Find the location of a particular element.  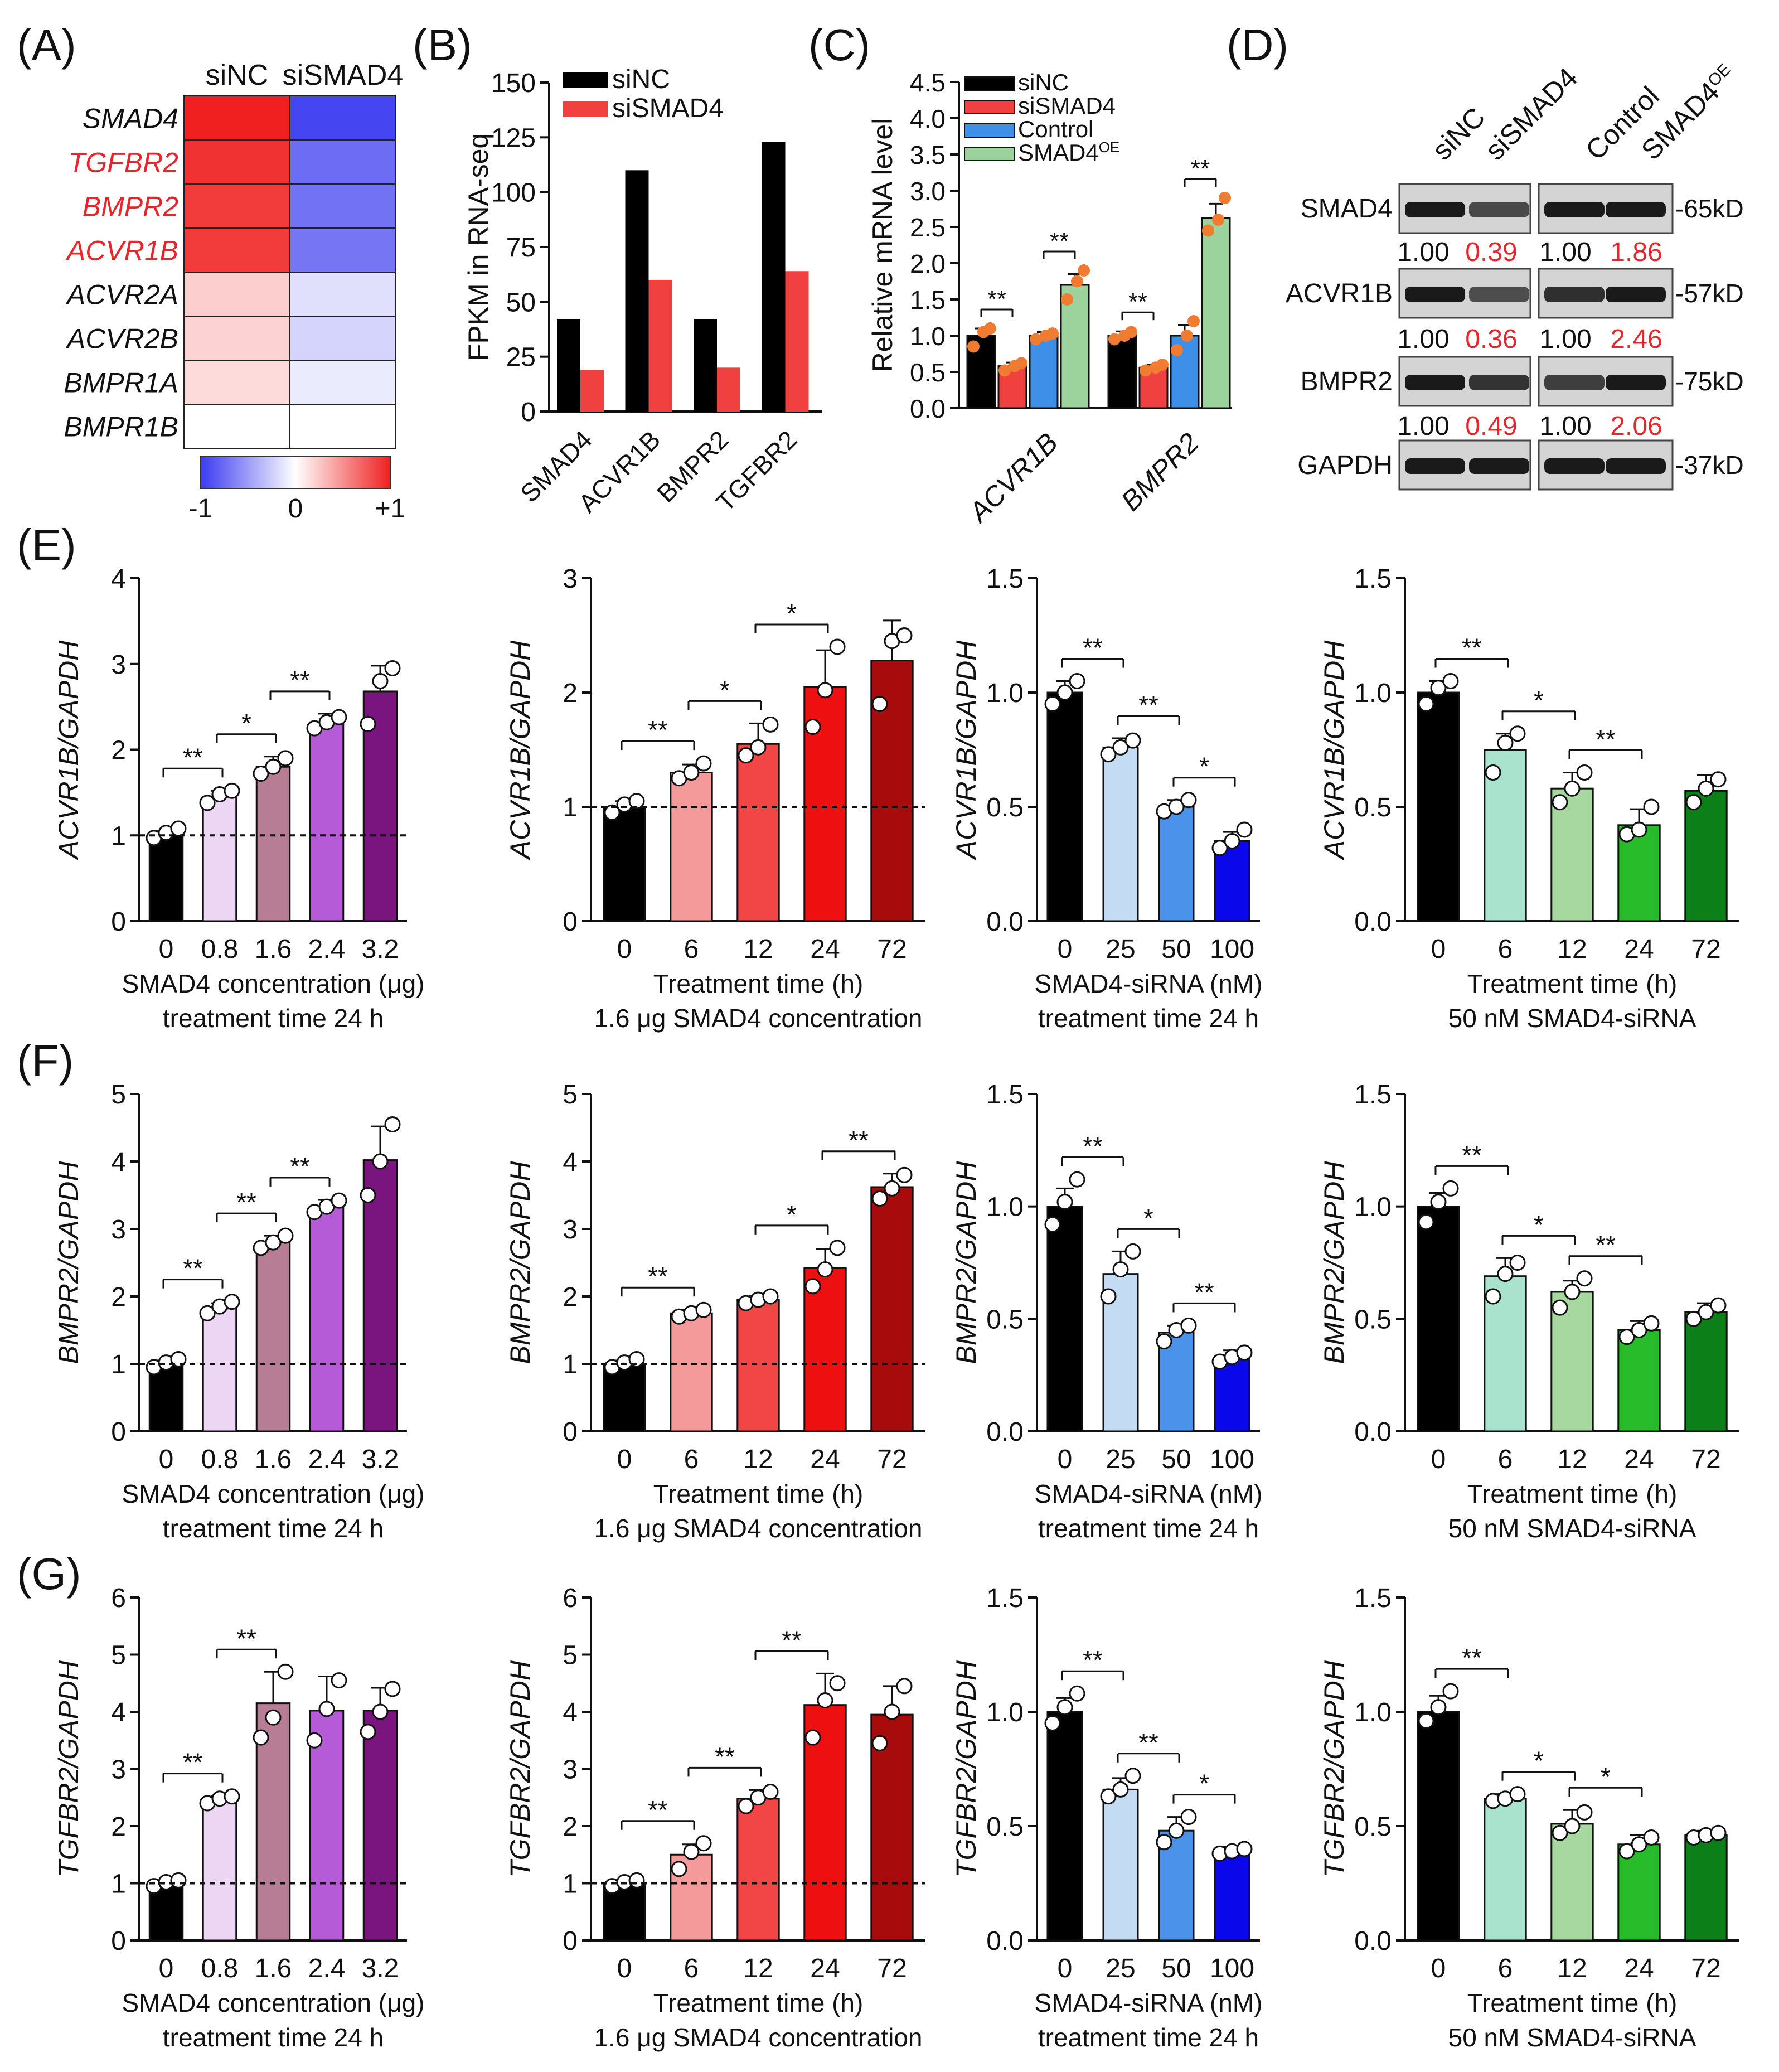

heatmap-scale-tick: +1 is located at coordinates (390, 509).